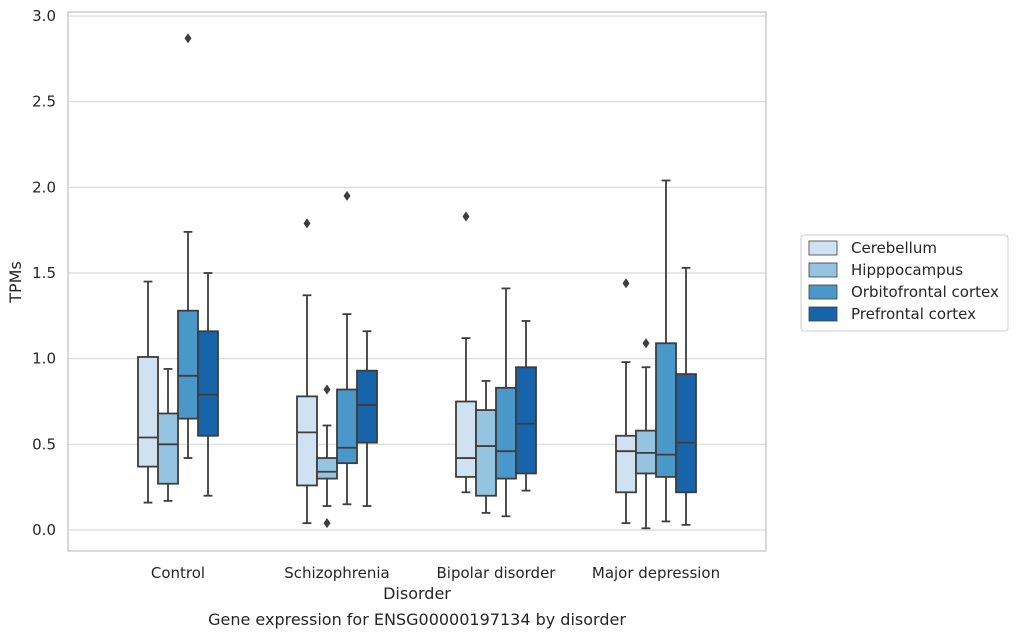 The width and height of the screenshot is (1018, 638). I want to click on legend-label: Orbitofrontal cortex, so click(925, 292).